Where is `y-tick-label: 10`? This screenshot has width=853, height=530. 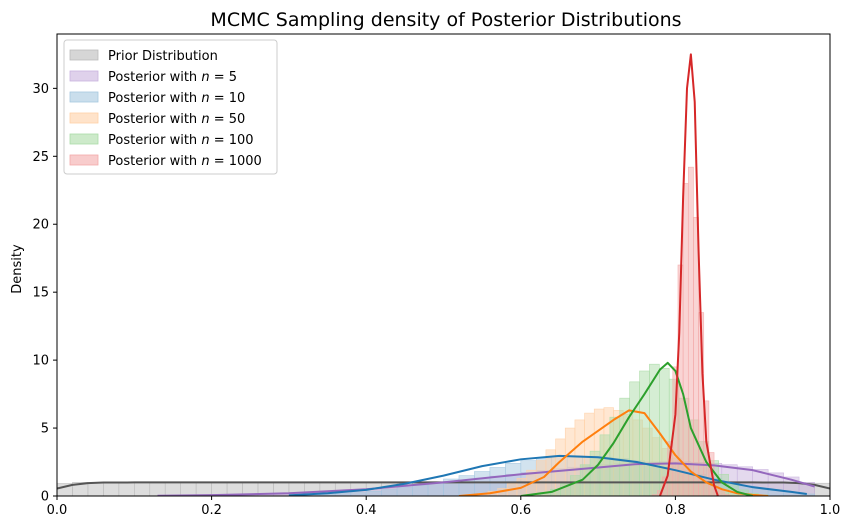
y-tick-label: 10 is located at coordinates (40, 361).